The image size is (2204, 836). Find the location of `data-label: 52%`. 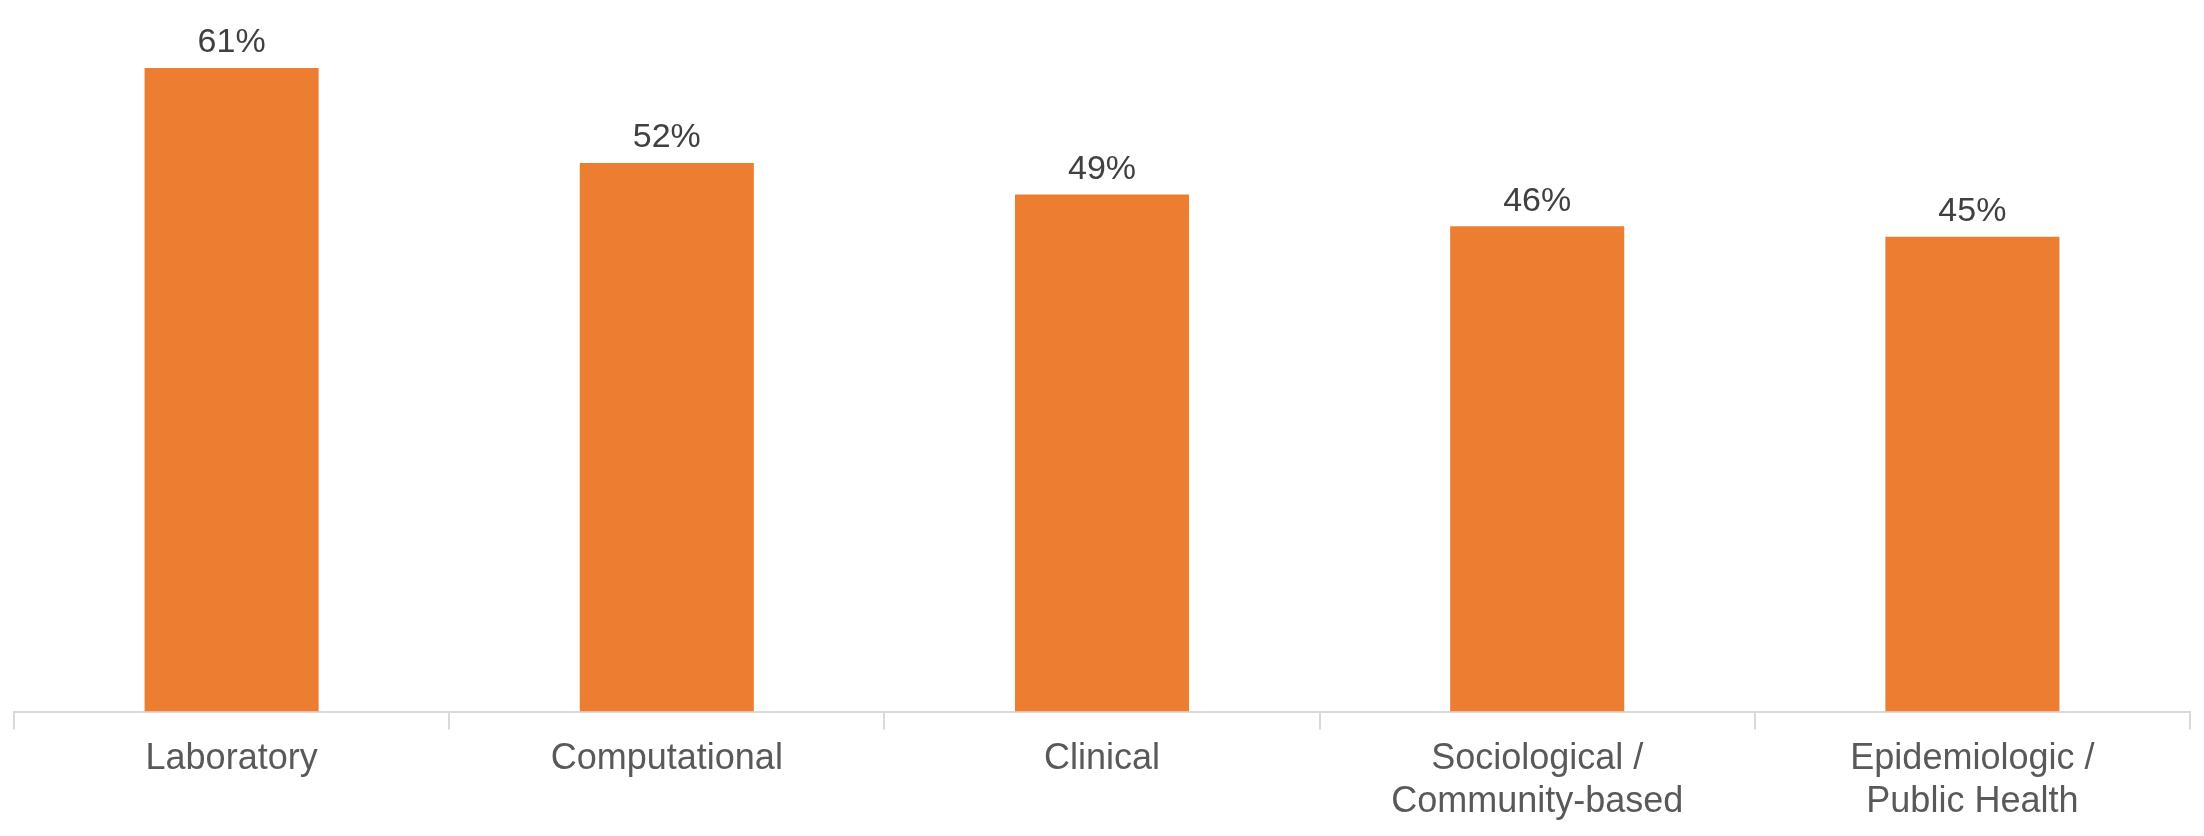

data-label: 52% is located at coordinates (666, 135).